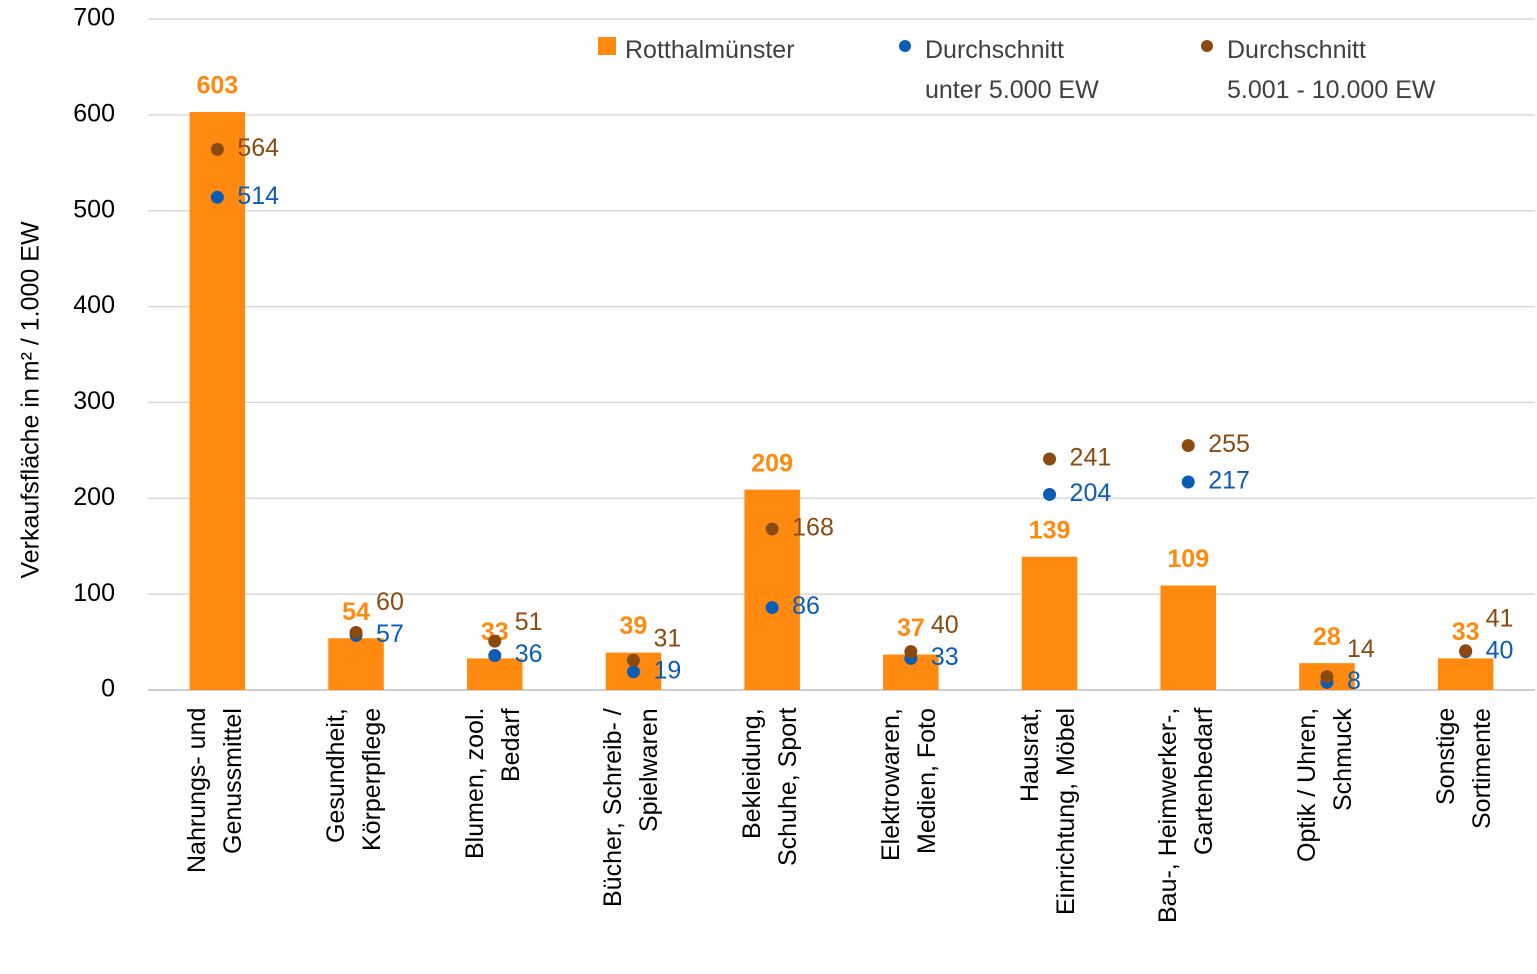  Describe the element at coordinates (1327, 637) in the screenshot. I see `bar-value-label: 28` at that location.